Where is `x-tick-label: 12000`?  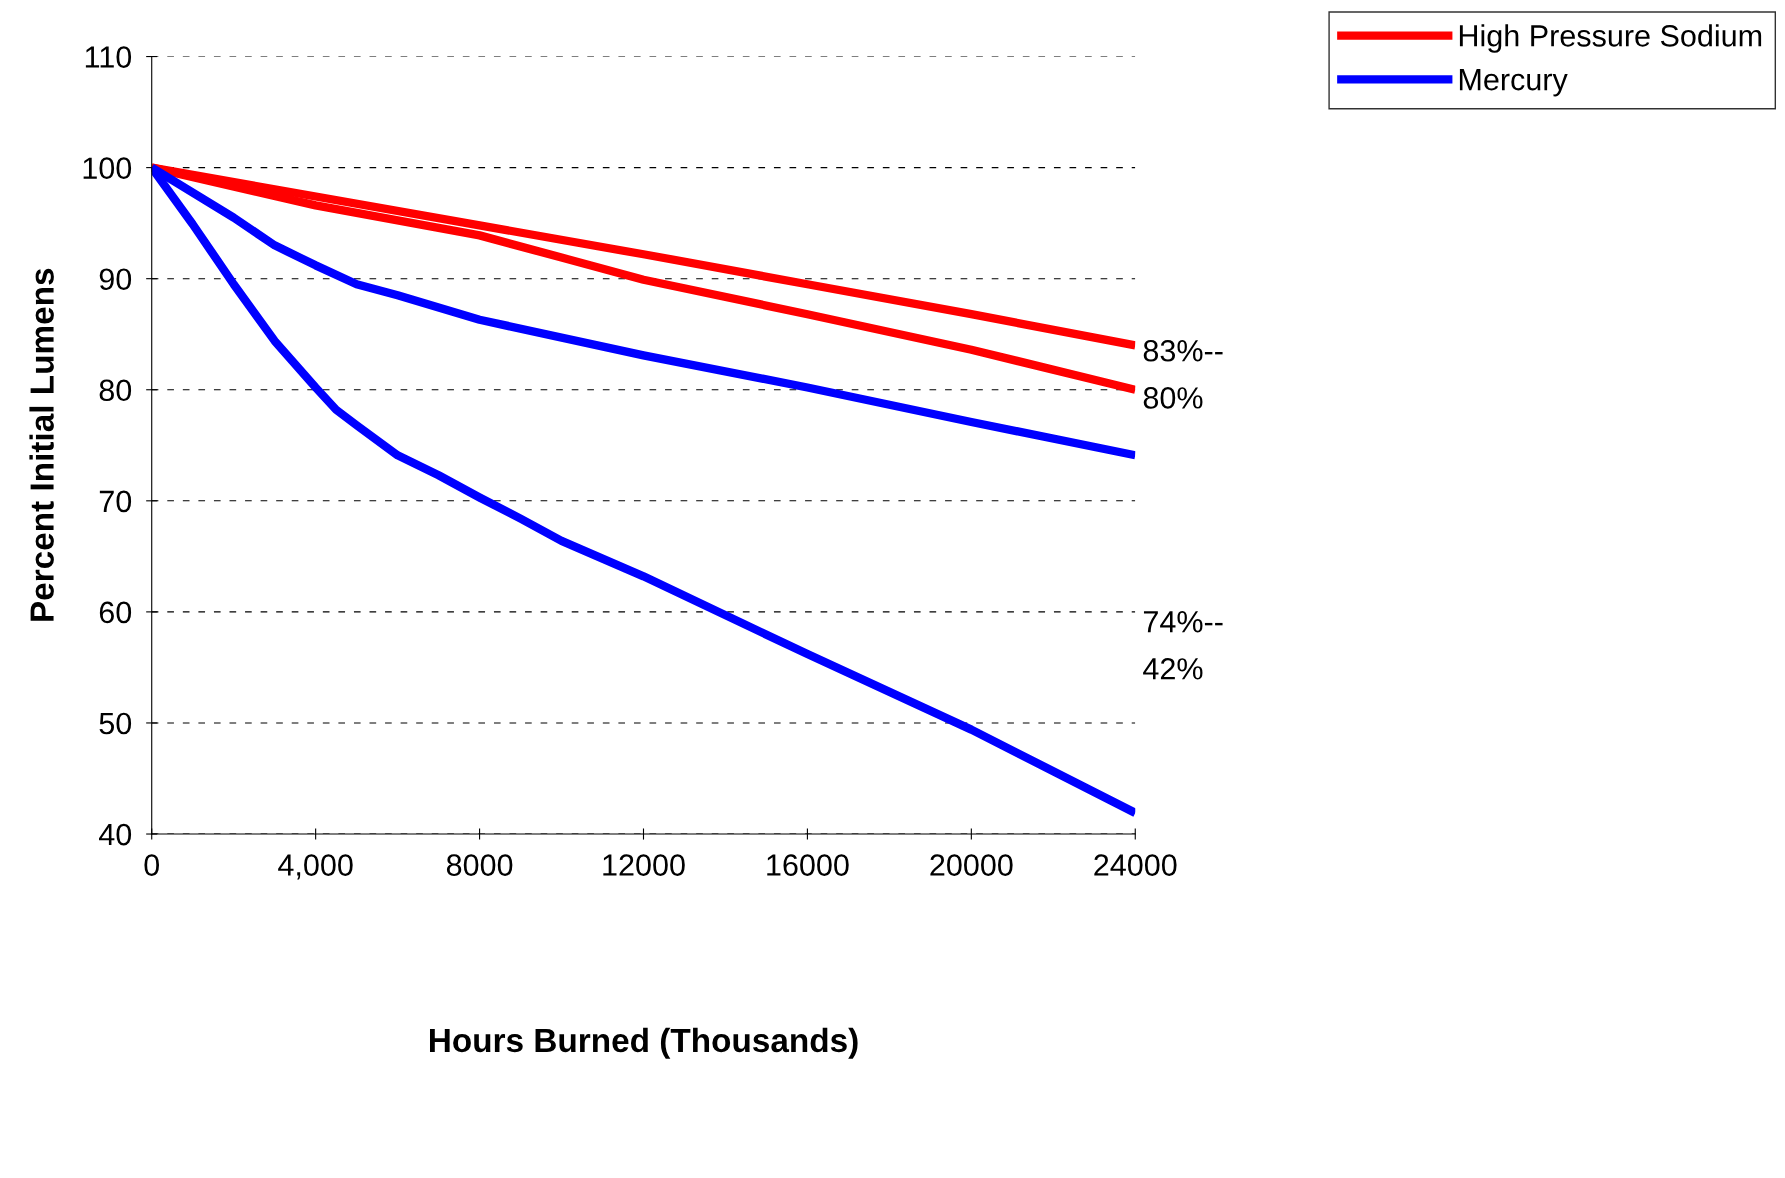
x-tick-label: 12000 is located at coordinates (644, 865).